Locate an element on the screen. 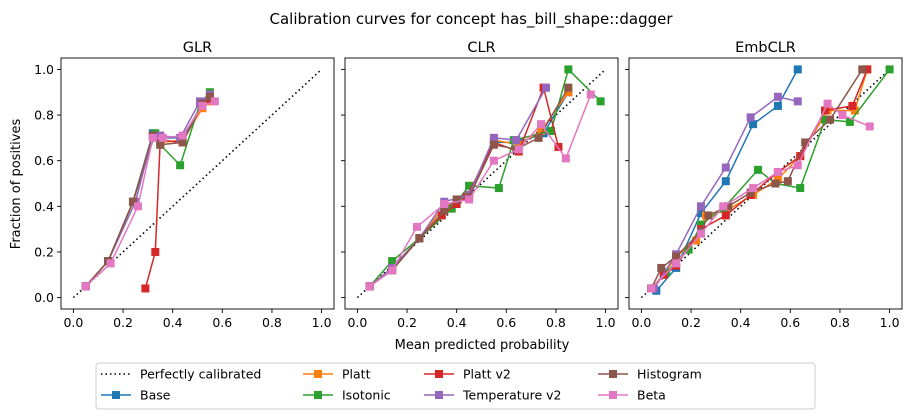 Image resolution: width=911 pixels, height=418 pixels. y-tick-label: 0.4 is located at coordinates (44, 206).